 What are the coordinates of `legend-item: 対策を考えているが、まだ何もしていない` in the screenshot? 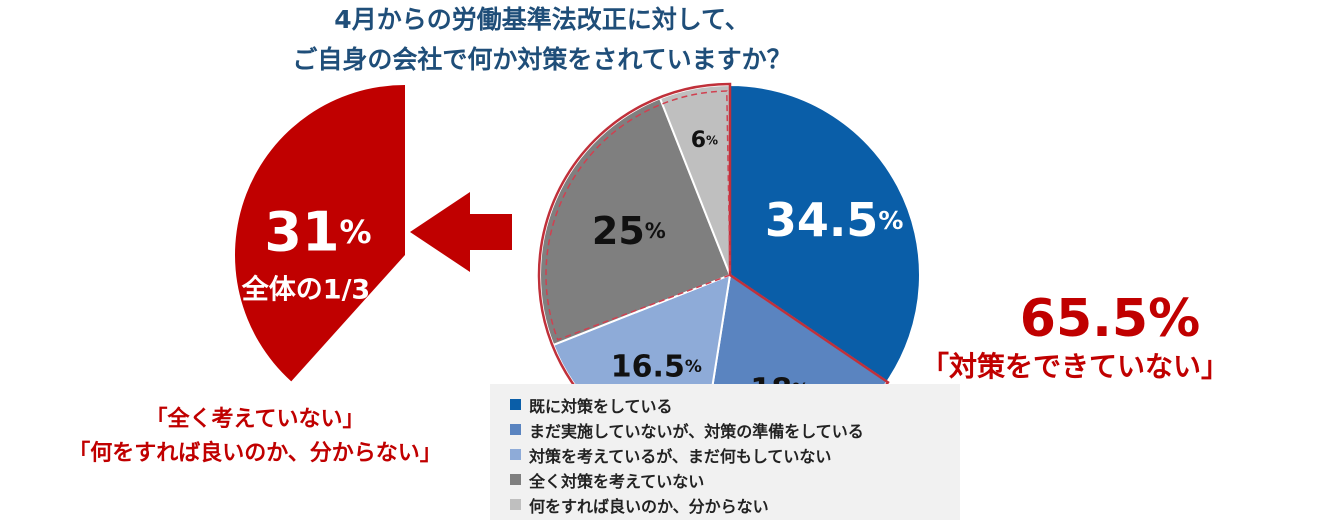 It's located at (735, 454).